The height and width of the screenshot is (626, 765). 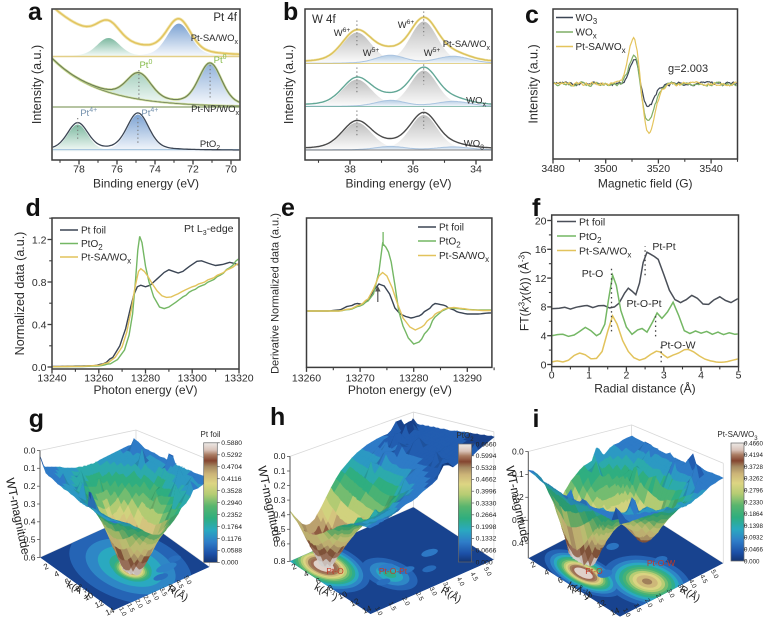 I want to click on svg-text: 13290, so click(x=467, y=379).